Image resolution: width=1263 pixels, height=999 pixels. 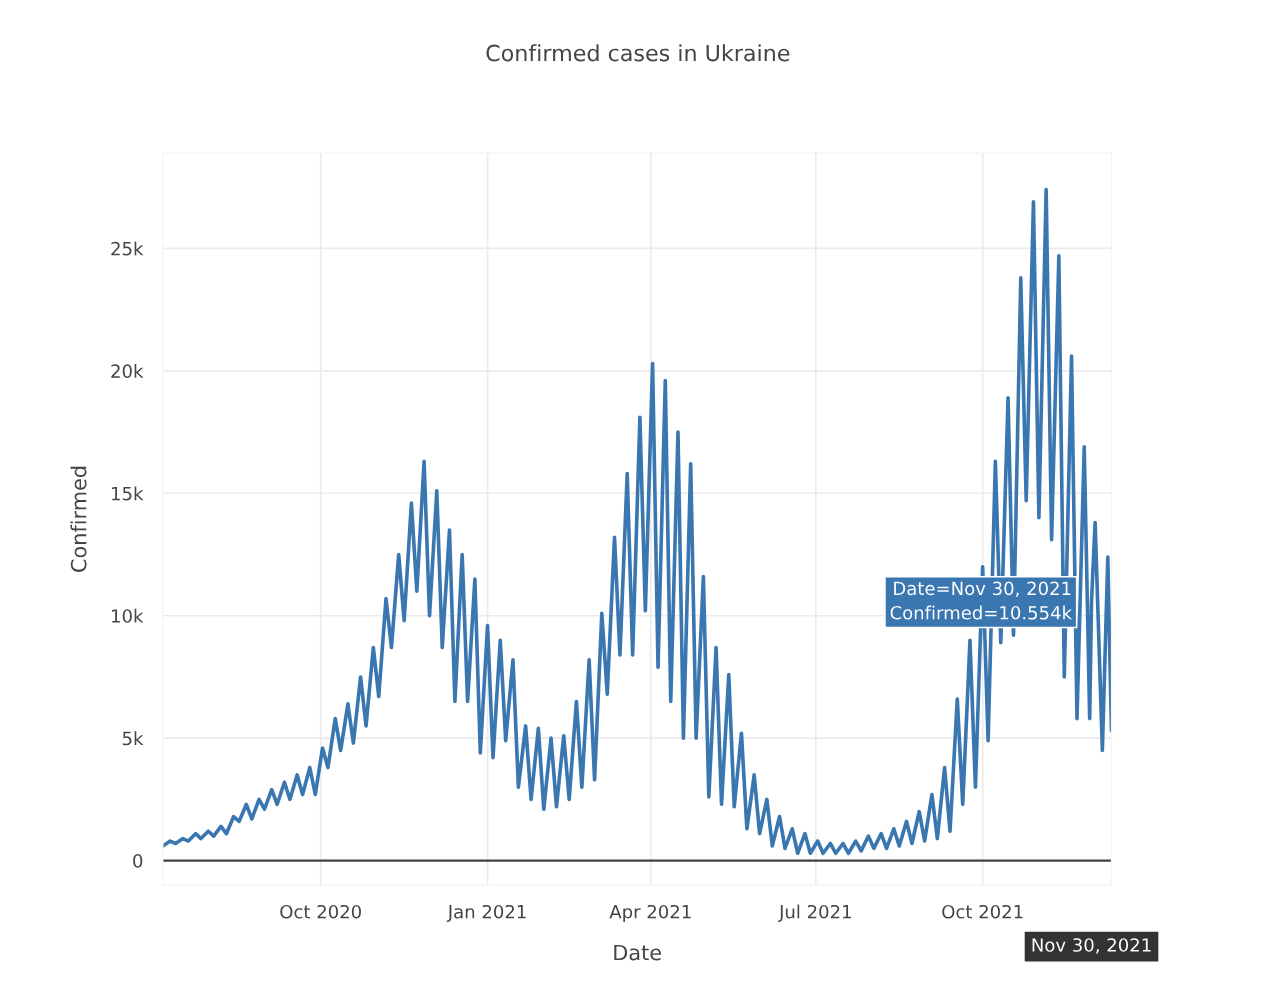 I want to click on y-tick-label: 15k, so click(x=128, y=493).